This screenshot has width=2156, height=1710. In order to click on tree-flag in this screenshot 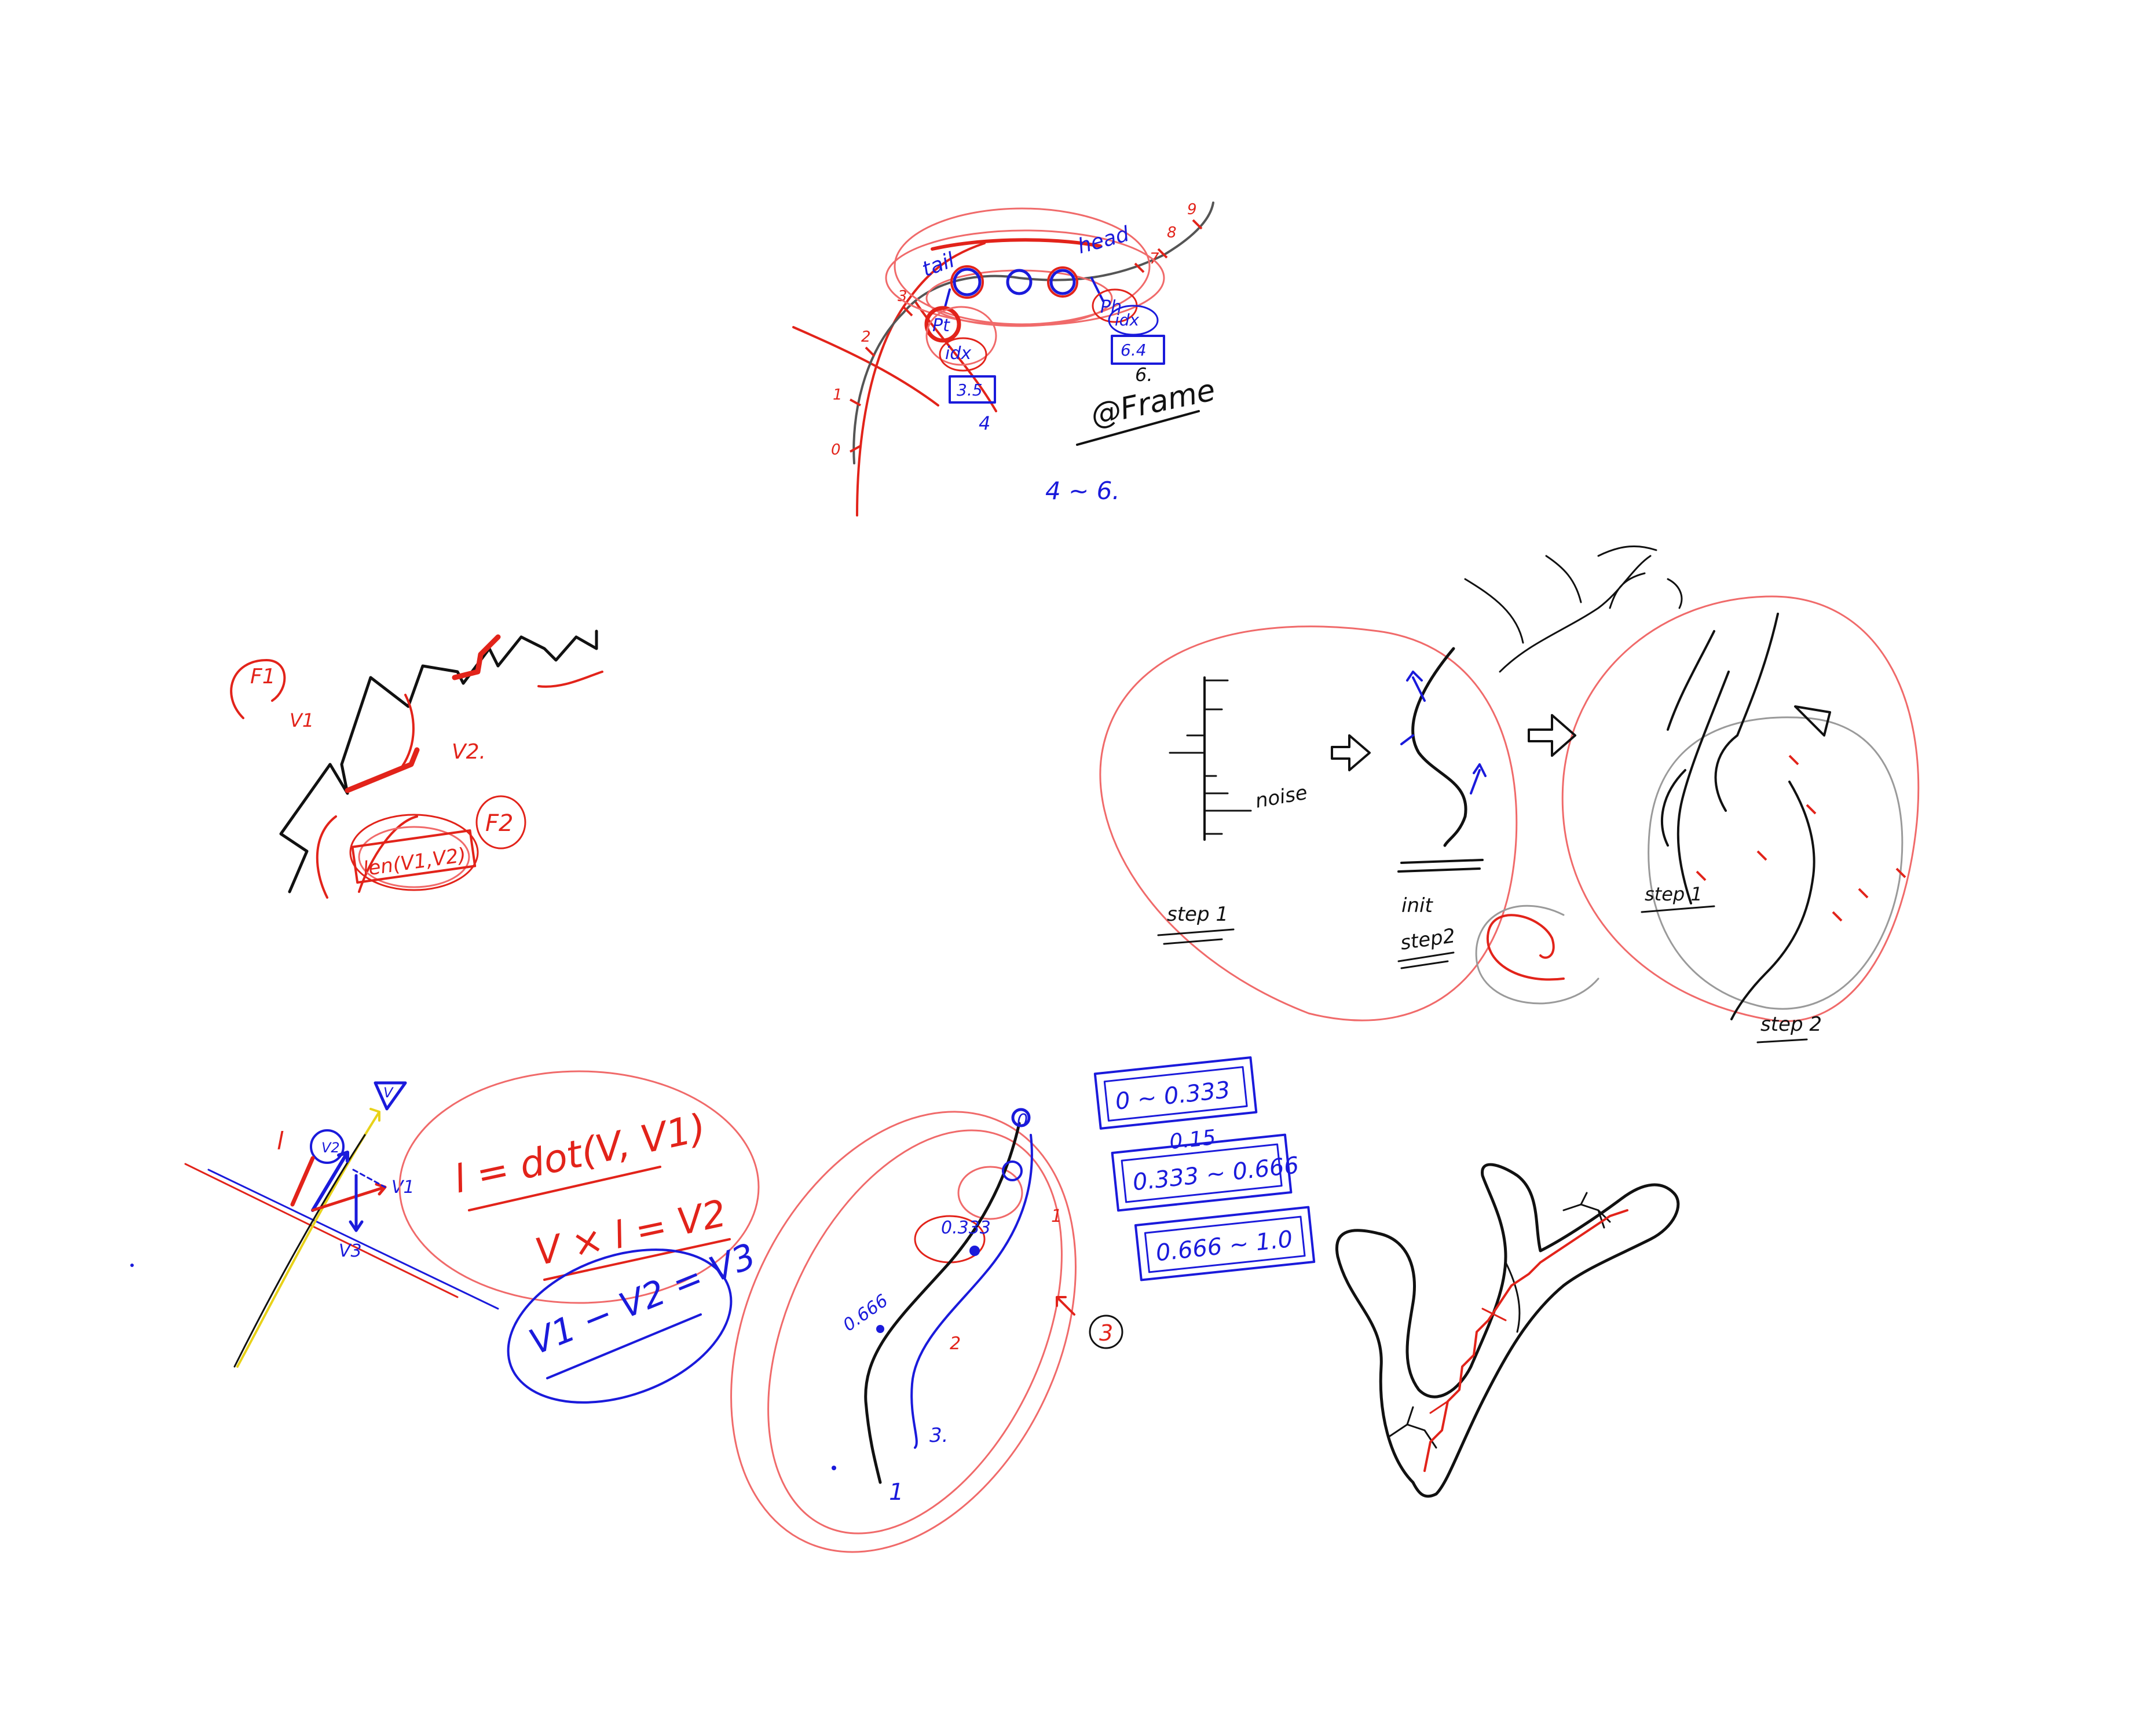, I will do `click(1812, 721)`.